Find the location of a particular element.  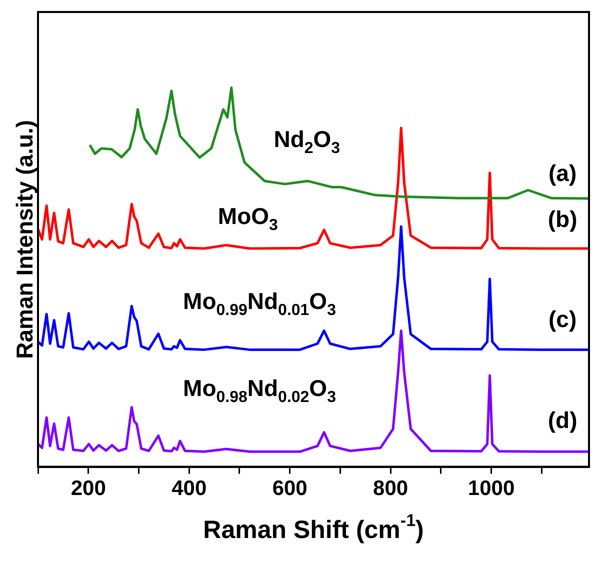

annotation: (d) is located at coordinates (563, 419).